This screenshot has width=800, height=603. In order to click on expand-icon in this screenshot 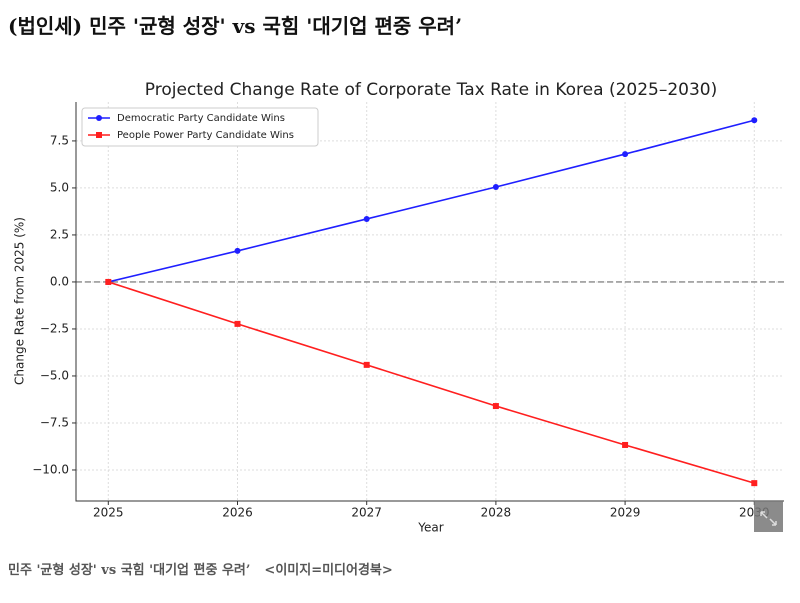, I will do `click(768, 518)`.